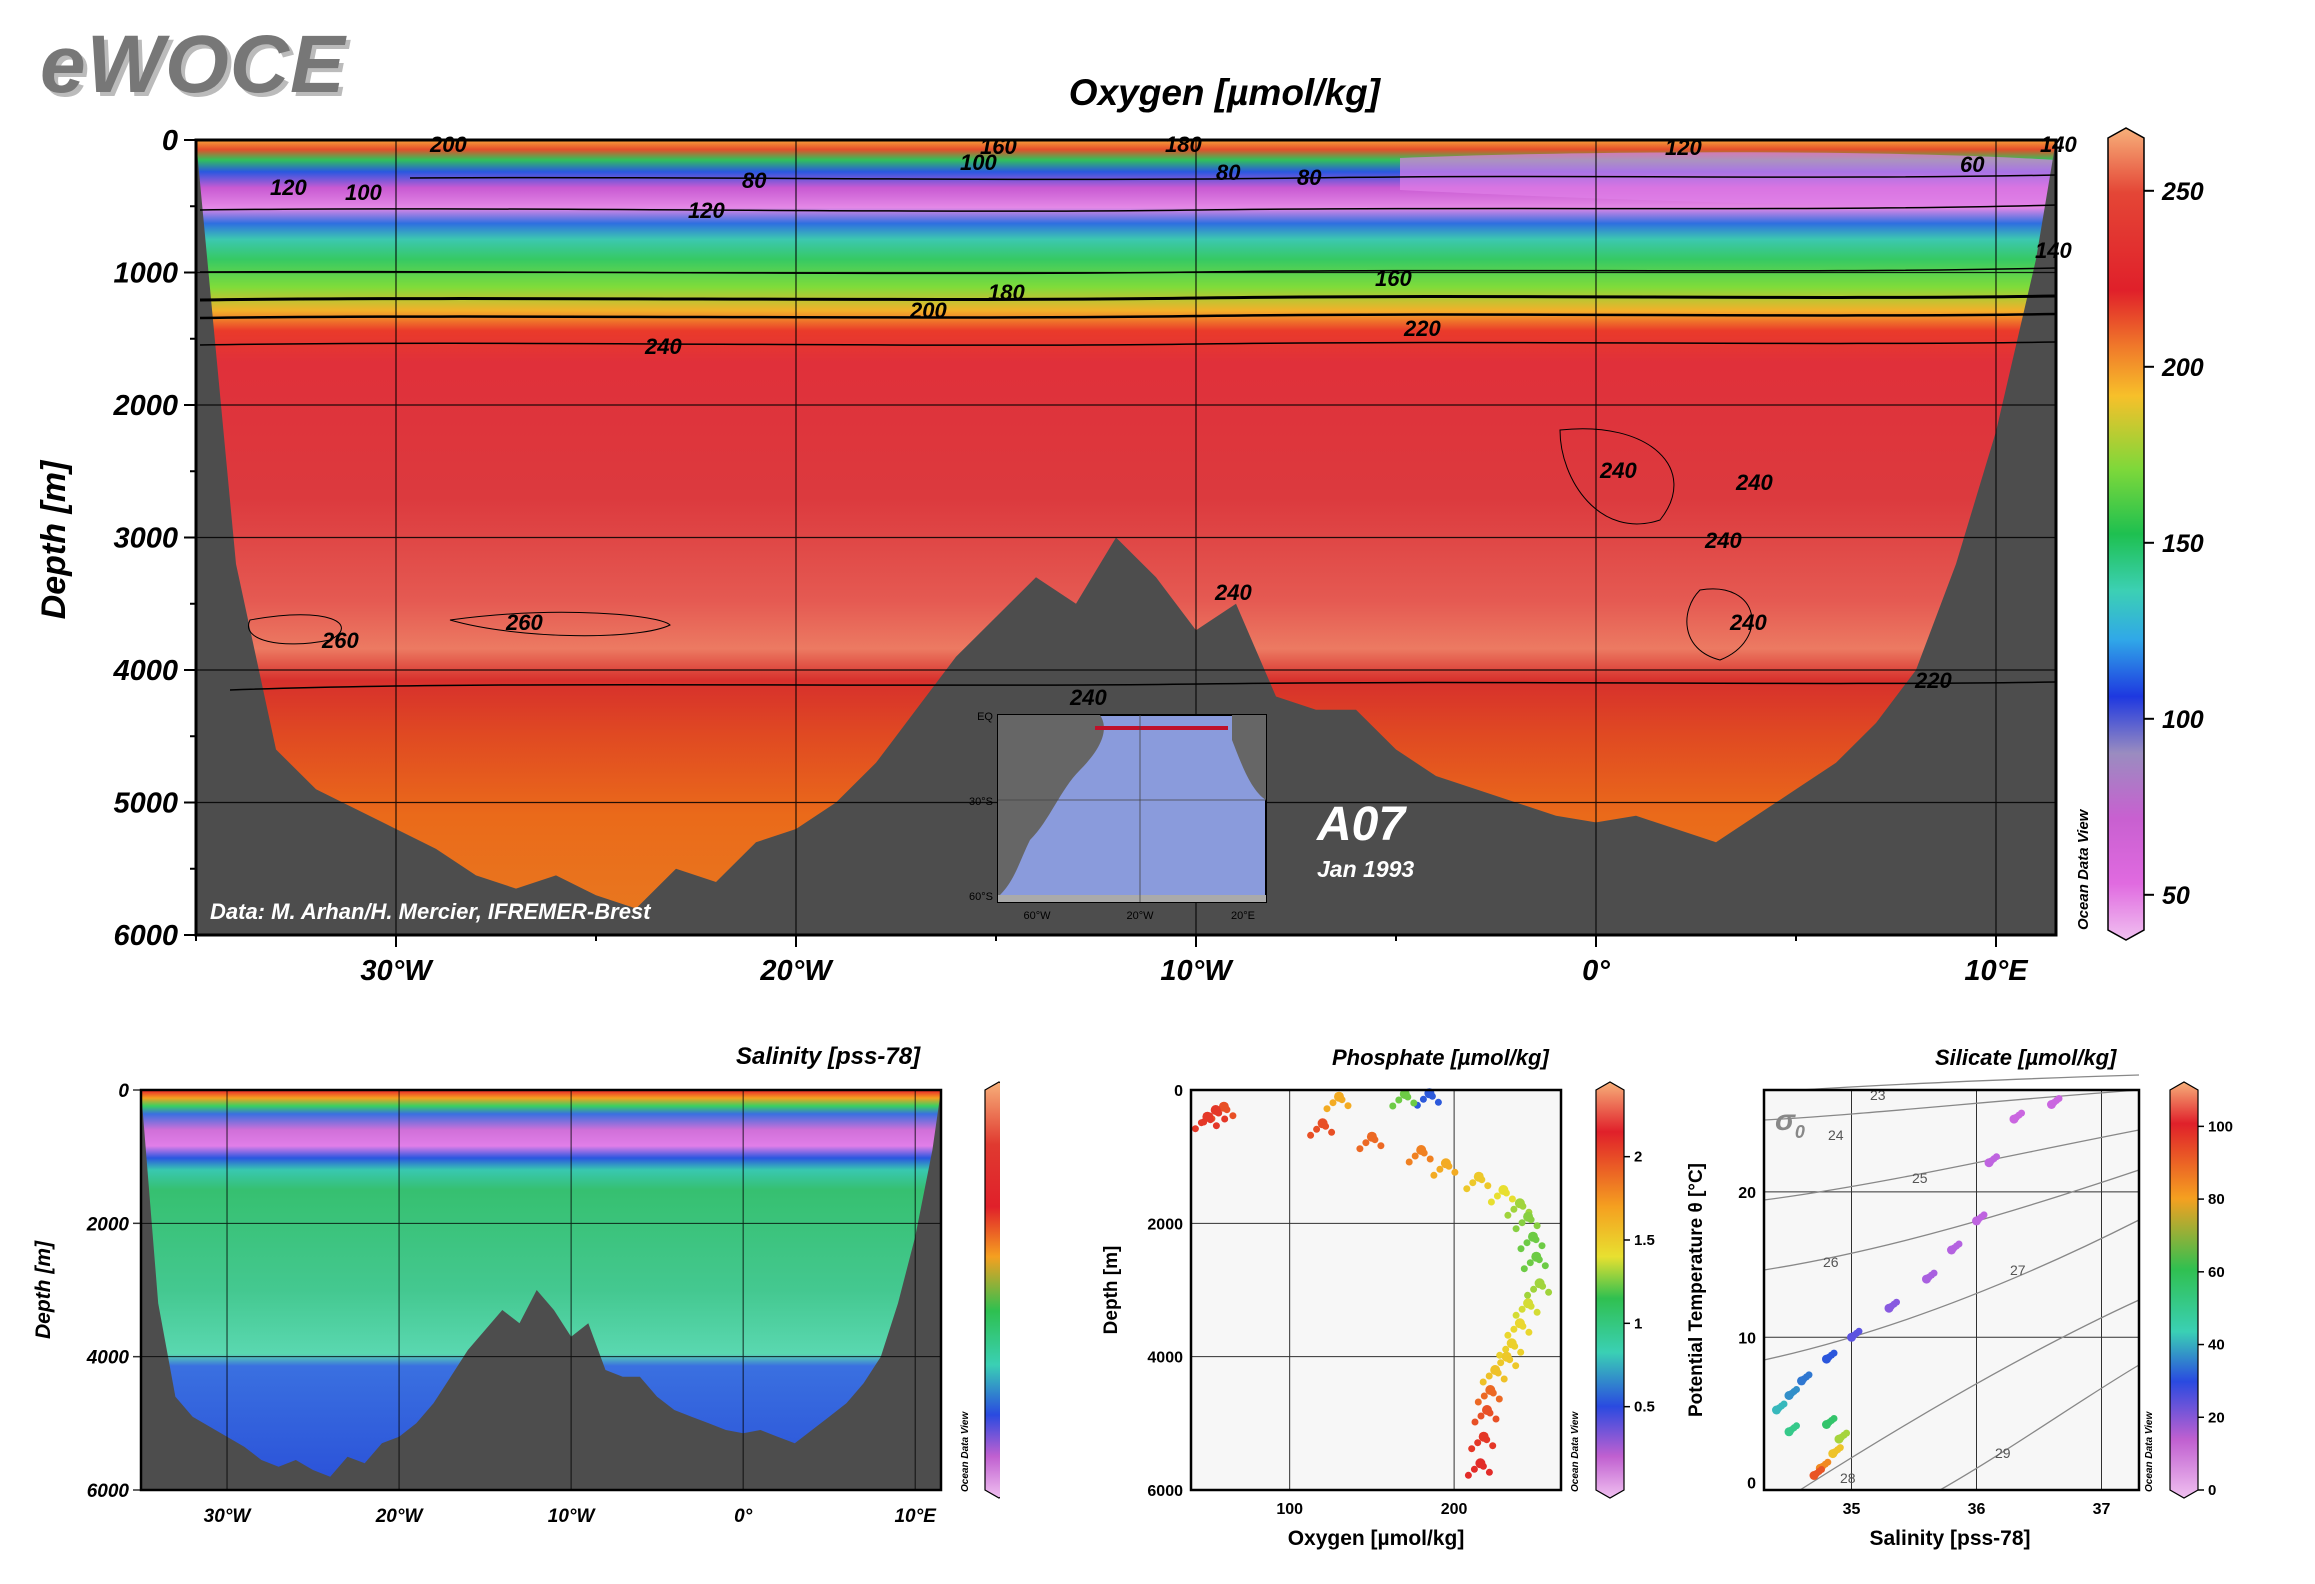 This screenshot has width=2315, height=1584. I want to click on main-x-tick: 20°W, so click(796, 971).